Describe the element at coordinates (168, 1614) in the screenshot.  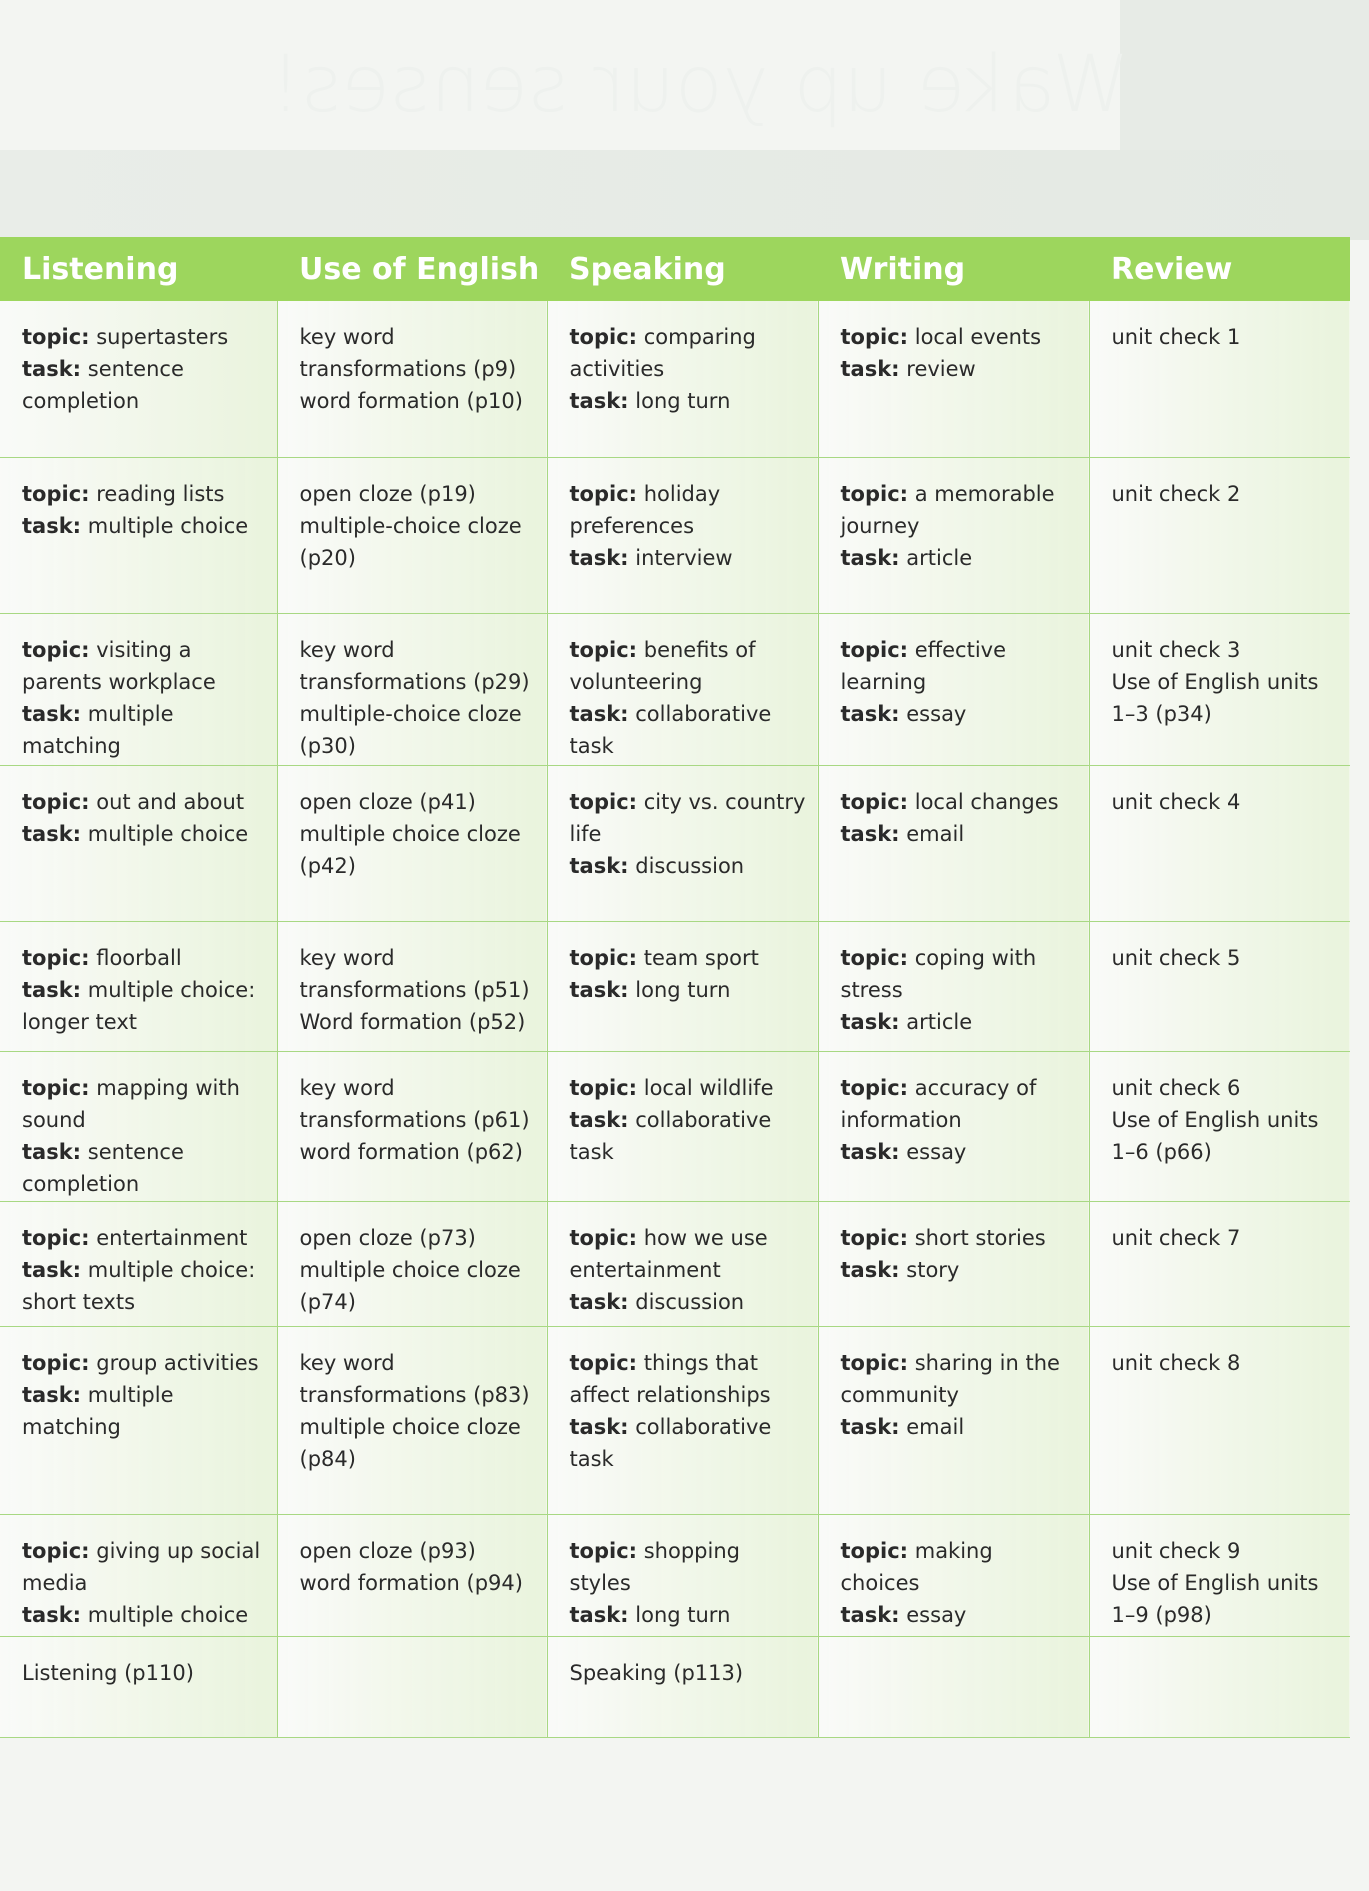
I see `task-value: multiple choice` at that location.